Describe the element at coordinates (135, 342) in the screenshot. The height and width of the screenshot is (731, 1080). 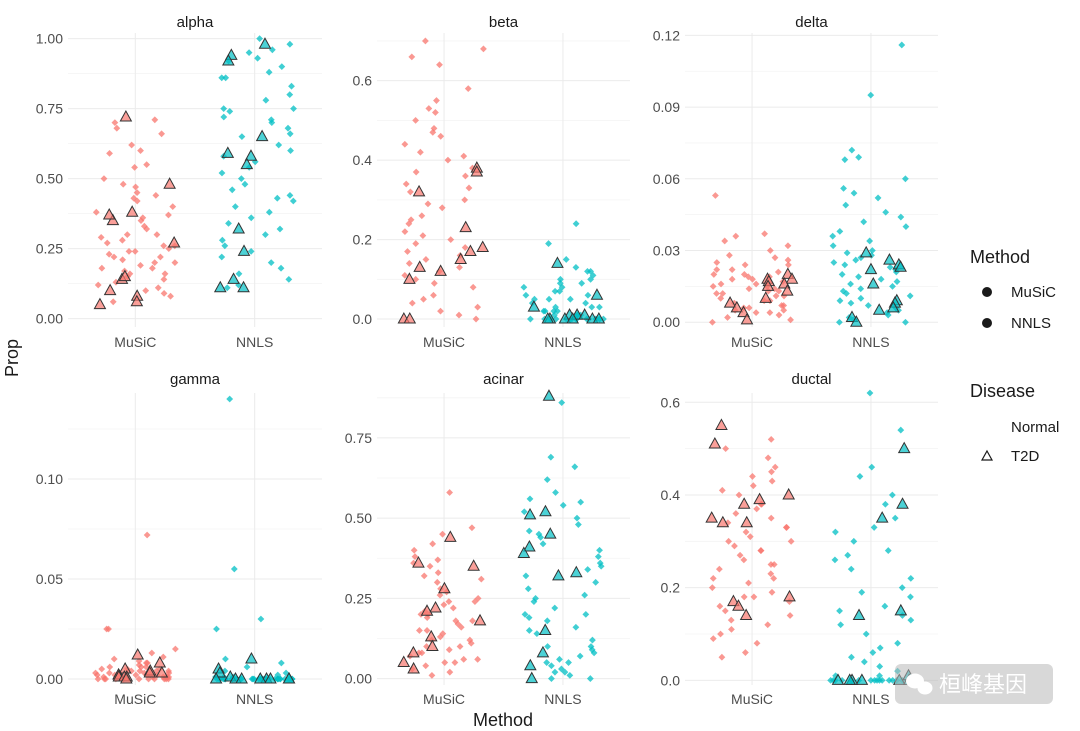
I see `x-tick-label: MuSiC` at that location.